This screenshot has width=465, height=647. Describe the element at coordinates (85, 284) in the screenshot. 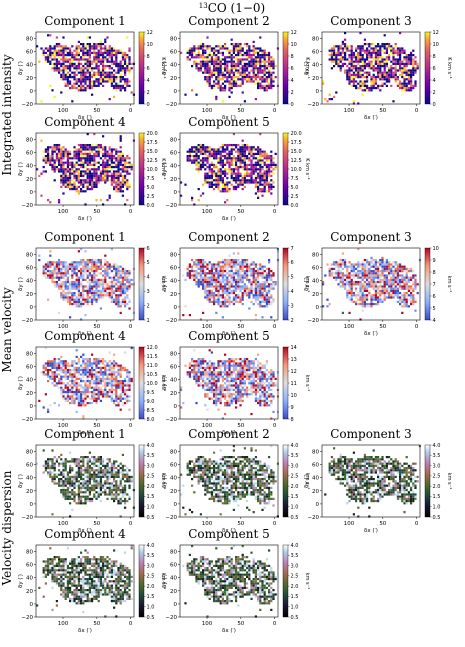

I see `axes-frame` at that location.